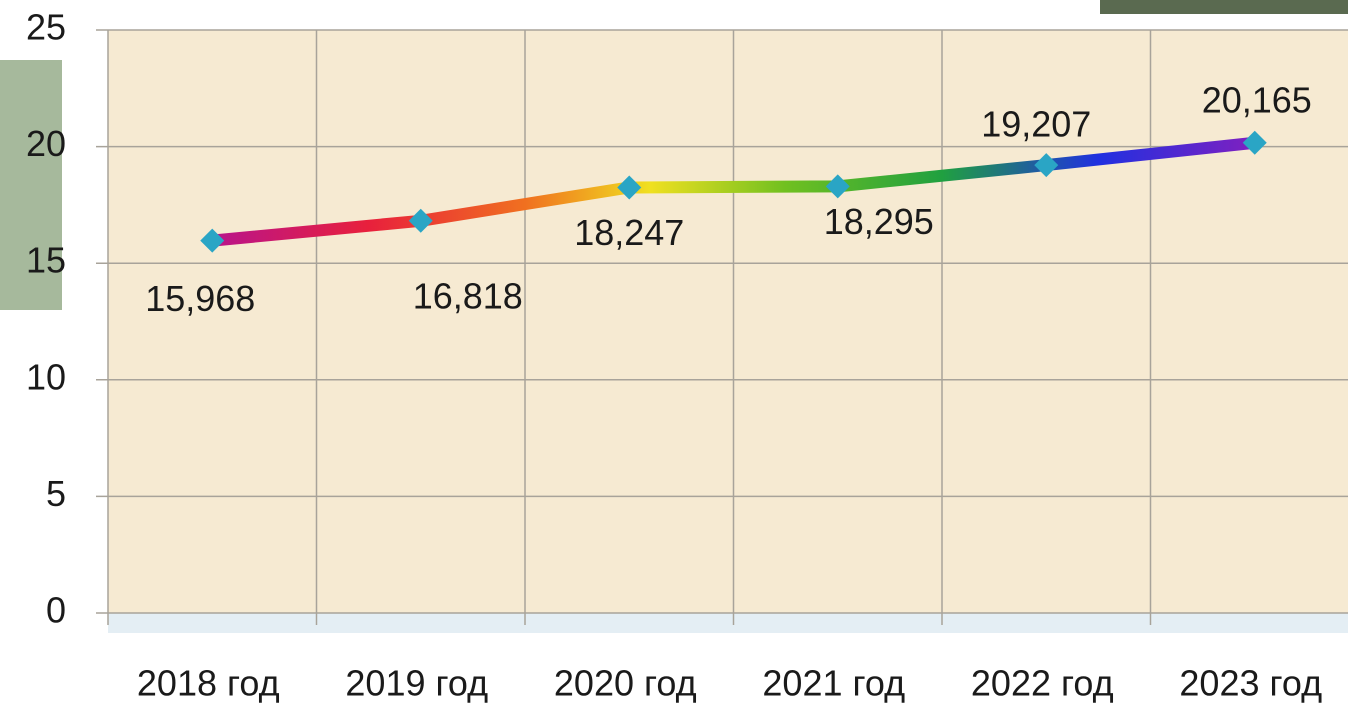 The width and height of the screenshot is (1348, 708). I want to click on y-tick-label: 0, so click(56, 610).